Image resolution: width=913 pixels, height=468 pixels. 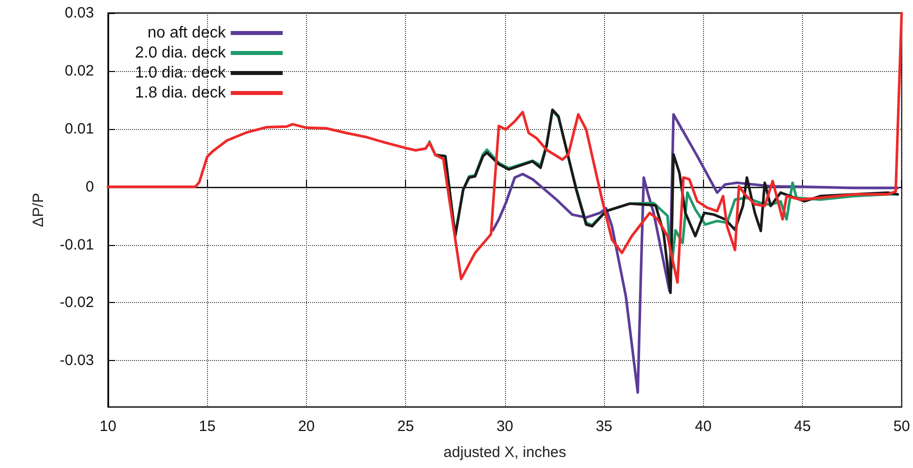 I want to click on y-tick-label: 0.01, so click(x=79, y=129).